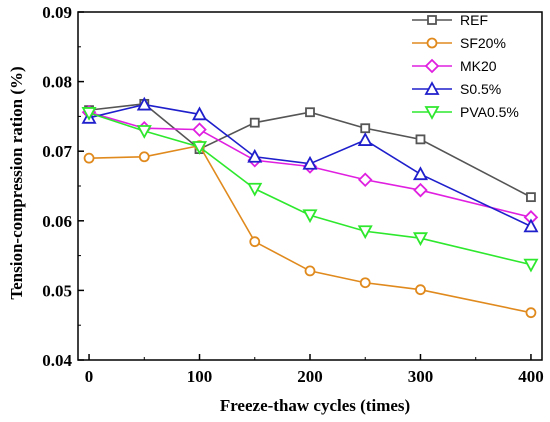 The image size is (550, 422). Describe the element at coordinates (531, 376) in the screenshot. I see `x-tick-label: 400` at that location.